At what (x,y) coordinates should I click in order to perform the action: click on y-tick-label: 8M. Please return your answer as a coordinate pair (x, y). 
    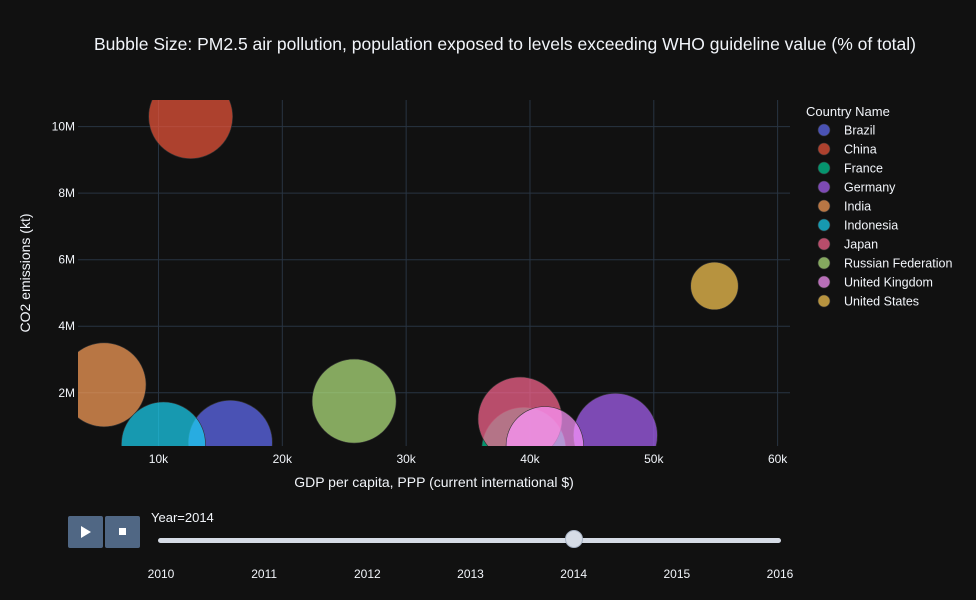
    Looking at the image, I should click on (66, 193).